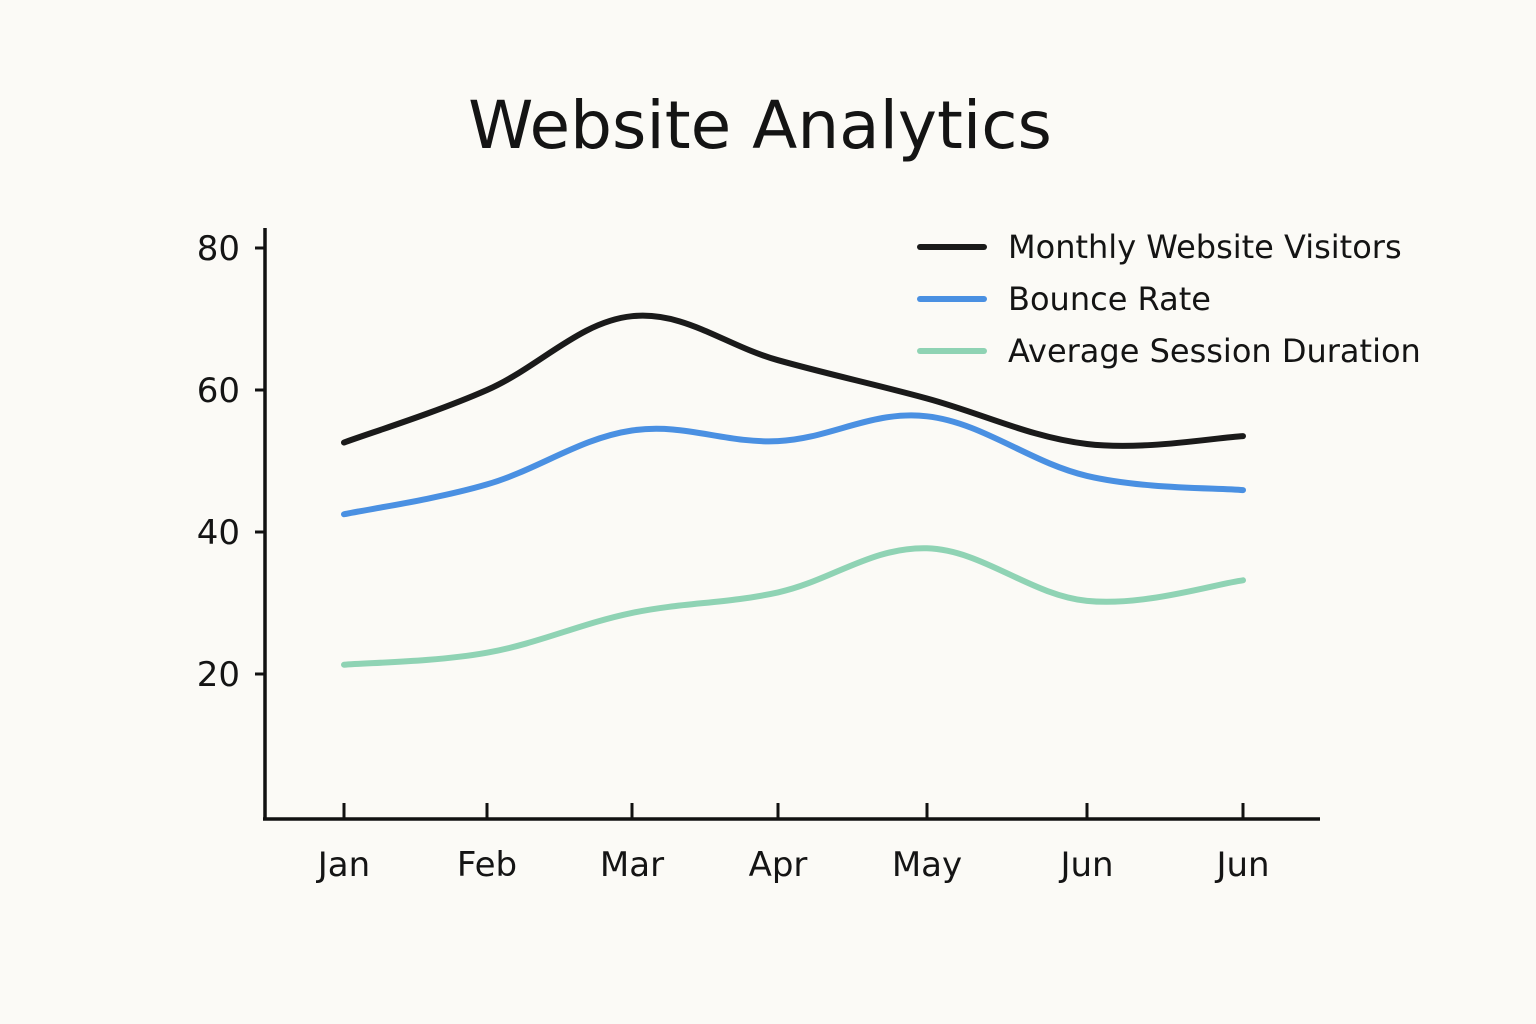  What do you see at coordinates (1109, 299) in the screenshot?
I see `legend-label-bounce-rate: Bounce Rate` at bounding box center [1109, 299].